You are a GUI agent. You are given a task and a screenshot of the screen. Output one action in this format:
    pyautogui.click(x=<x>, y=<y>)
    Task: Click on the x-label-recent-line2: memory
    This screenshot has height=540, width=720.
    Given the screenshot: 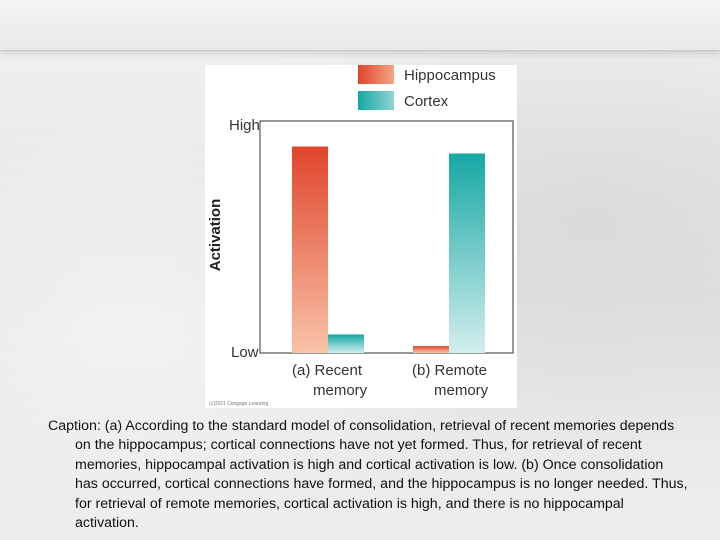 What is the action you would take?
    pyautogui.click(x=340, y=390)
    